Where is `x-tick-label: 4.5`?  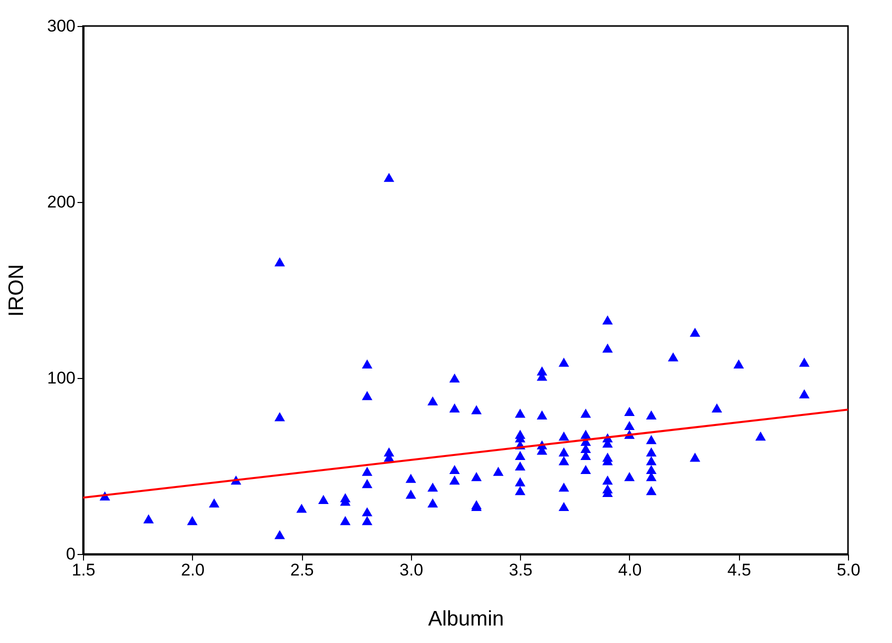
x-tick-label: 4.5 is located at coordinates (739, 570).